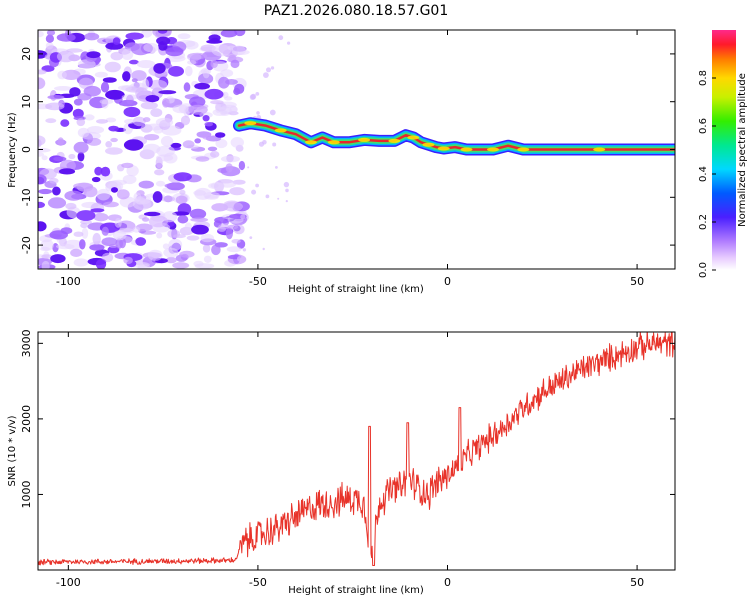 The image size is (750, 600). I want to click on y-tick-label: -20, so click(26, 245).